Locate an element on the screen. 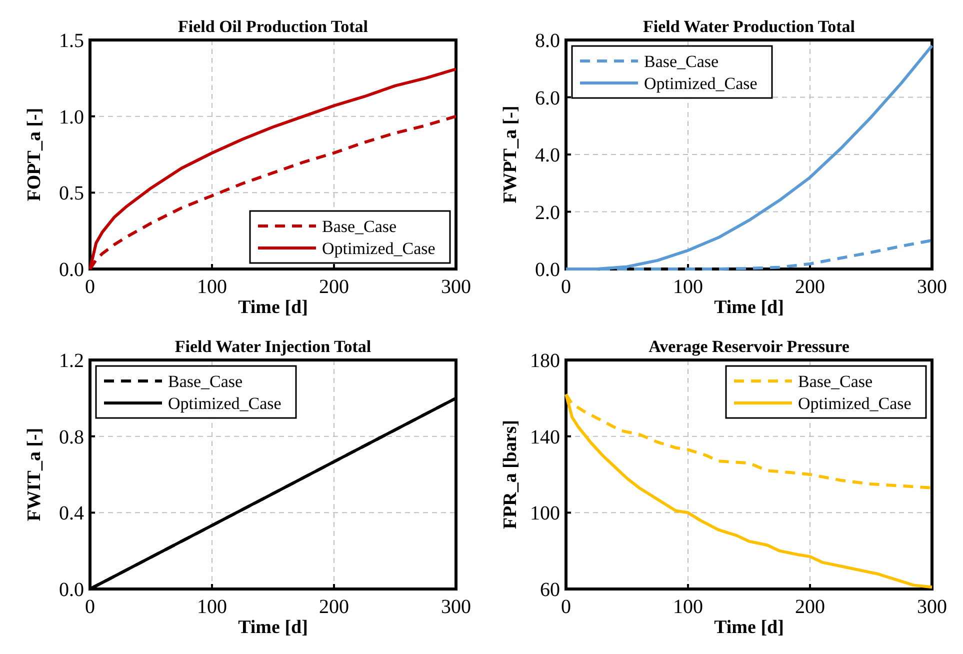 This screenshot has height=654, width=963. y-axis-title: FWPT_a [-] is located at coordinates (510, 155).